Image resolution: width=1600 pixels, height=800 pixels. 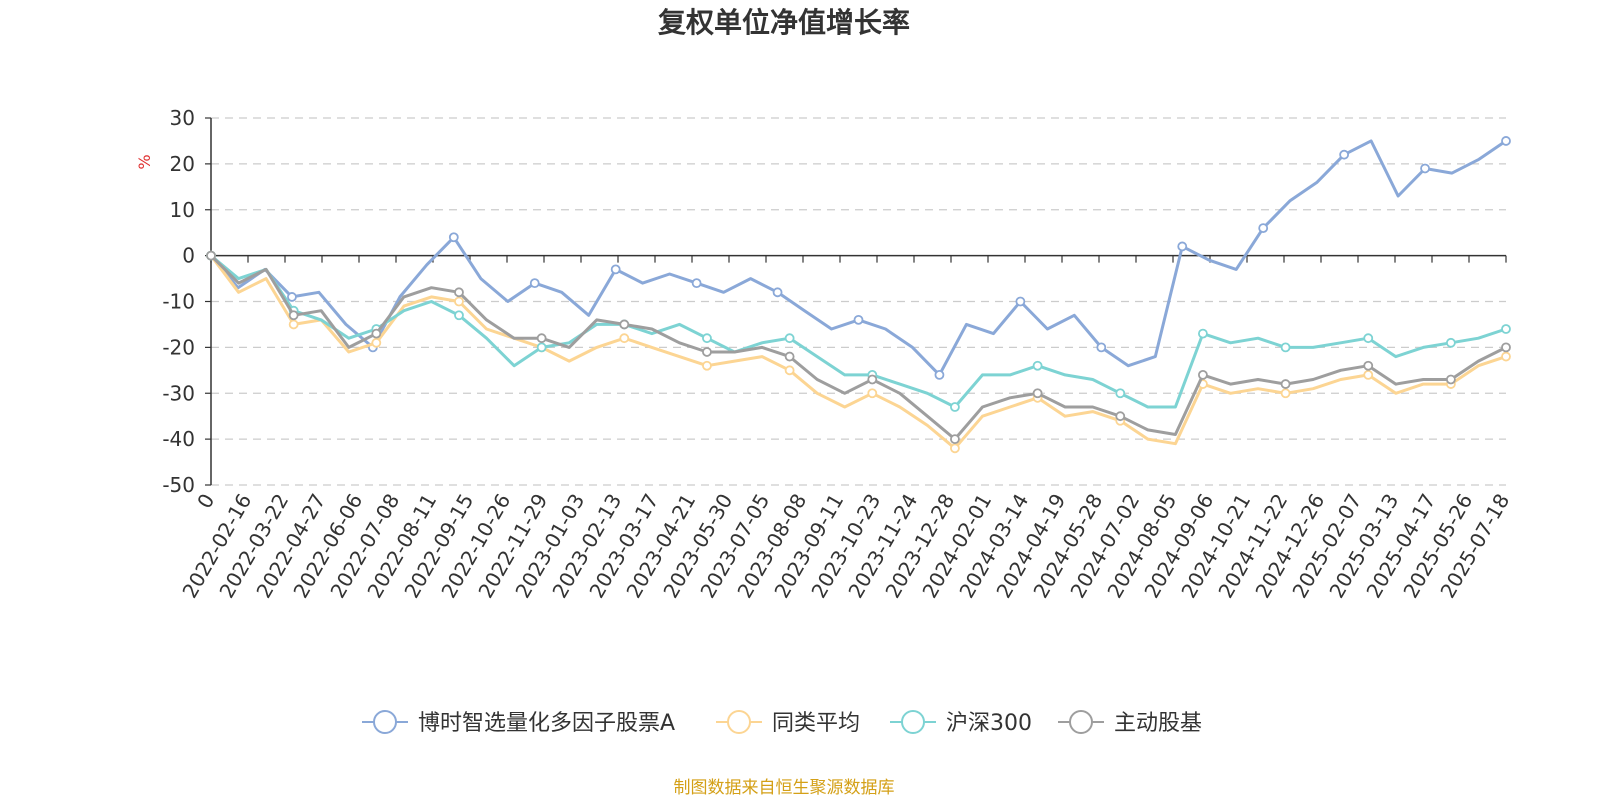 What do you see at coordinates (144, 161) in the screenshot?
I see `y-axis-unit: %` at bounding box center [144, 161].